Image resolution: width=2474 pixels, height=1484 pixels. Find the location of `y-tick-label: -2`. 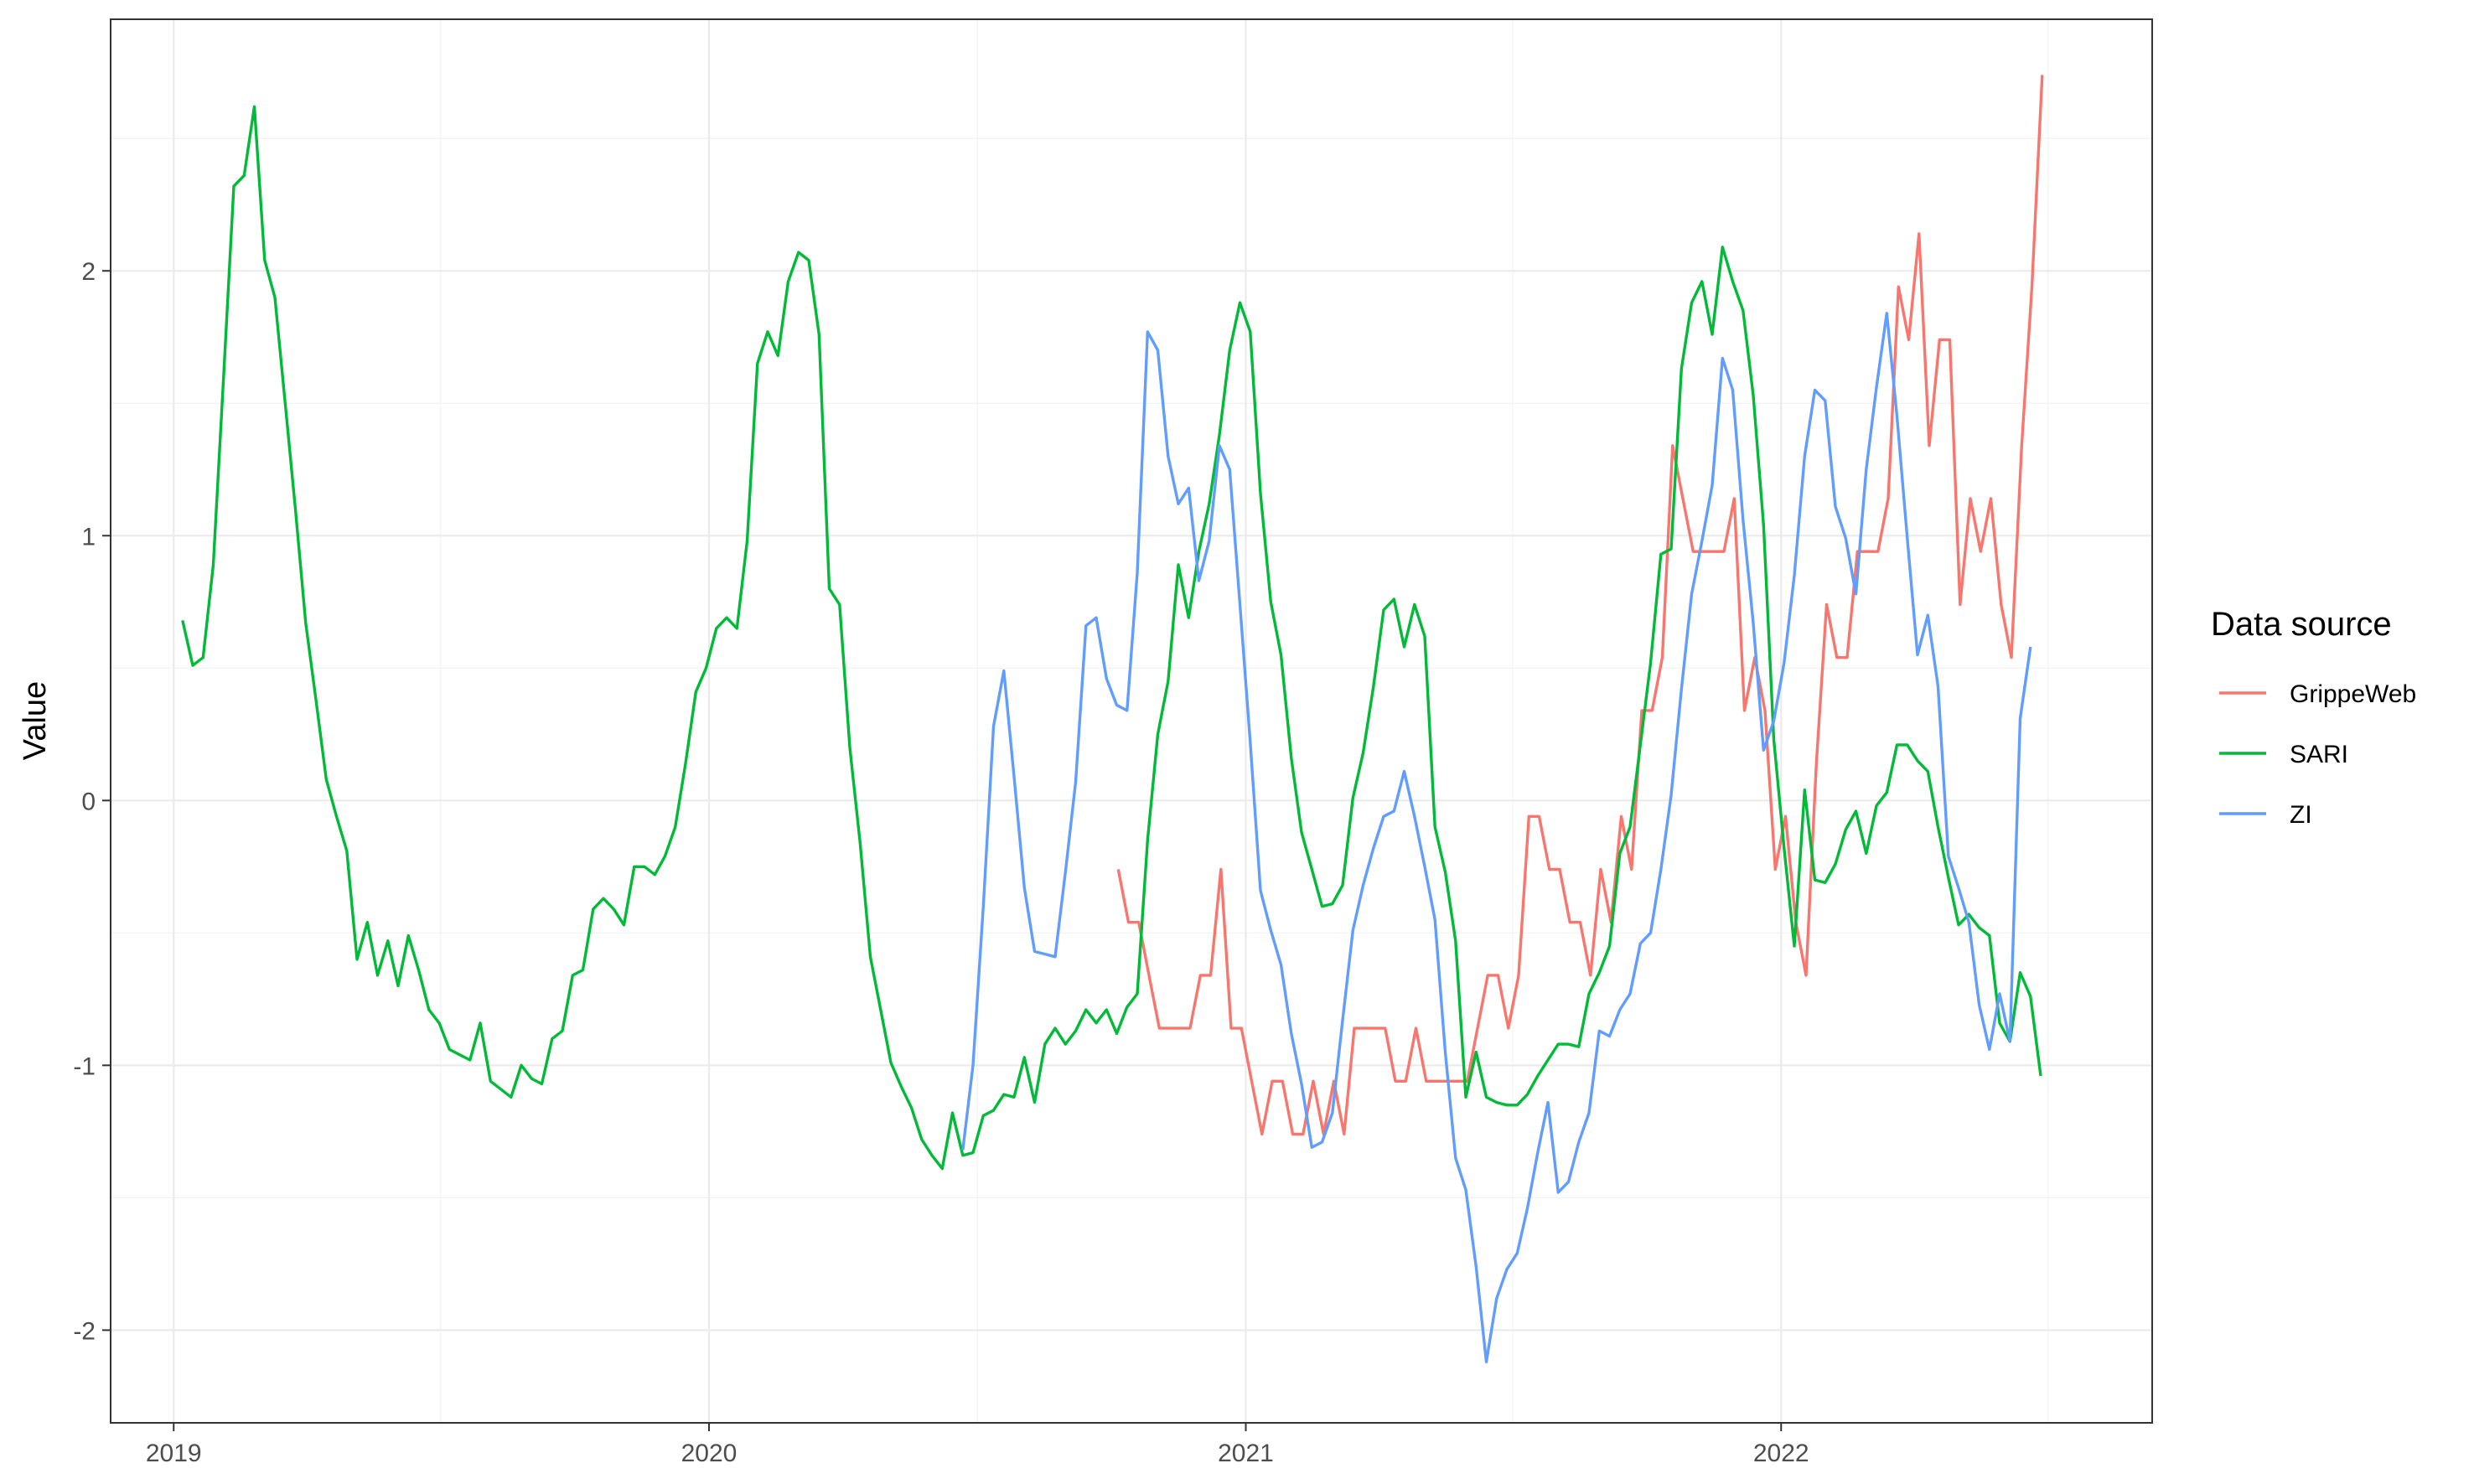

y-tick-label: -2 is located at coordinates (85, 1331).